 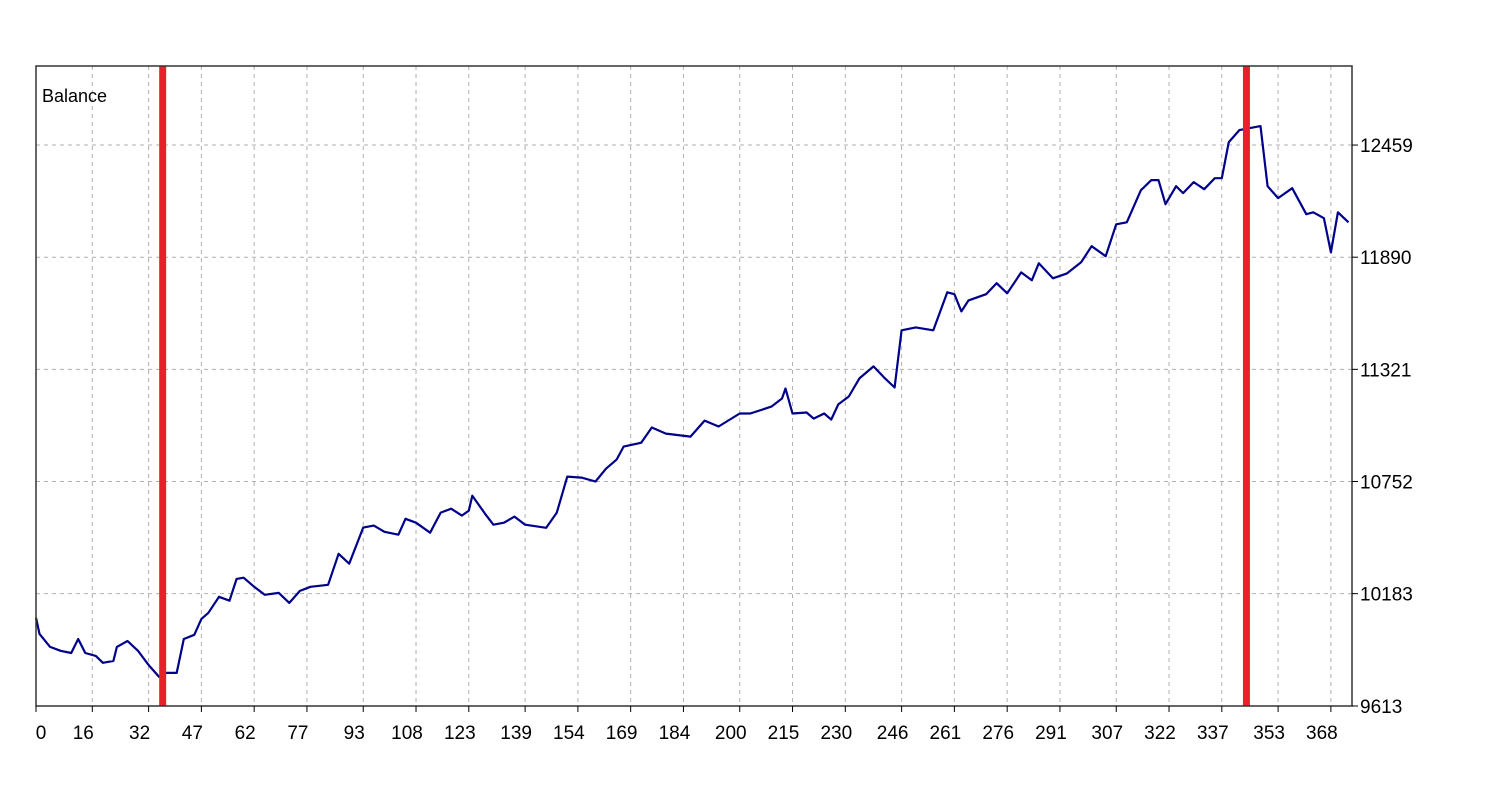 I want to click on x-tick-label: 108, so click(x=407, y=733).